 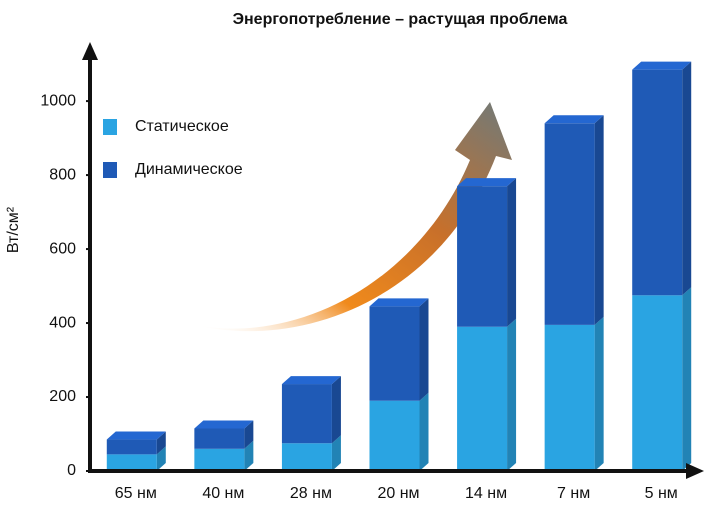 I want to click on y-tick-label: 400, so click(x=62, y=322).